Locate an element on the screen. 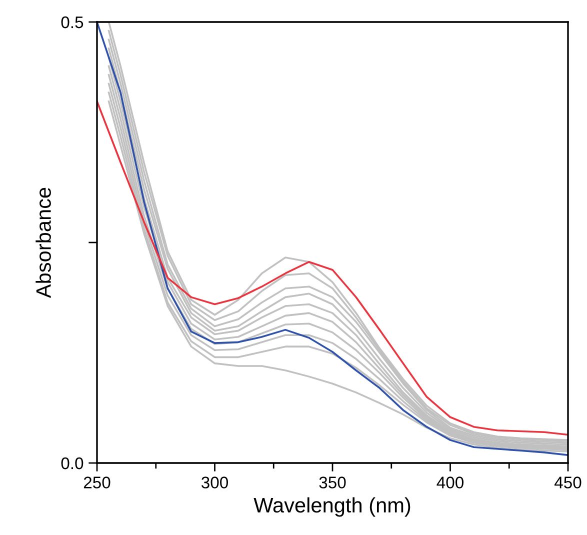  x-tick-label: 300 is located at coordinates (214, 482).